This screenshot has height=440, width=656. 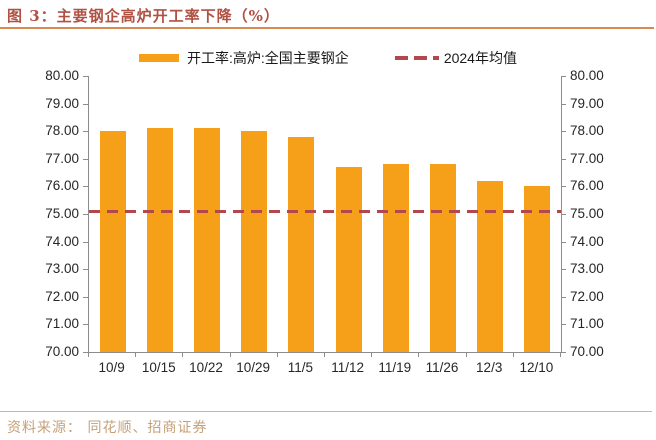 What do you see at coordinates (62, 324) in the screenshot?
I see `y-axis-tick-label-left: 71.00` at bounding box center [62, 324].